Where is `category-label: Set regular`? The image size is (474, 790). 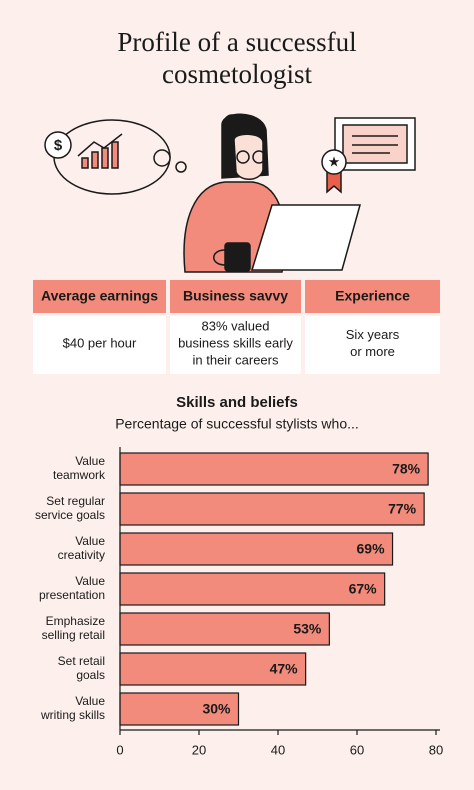
category-label: Set regular is located at coordinates (75, 501).